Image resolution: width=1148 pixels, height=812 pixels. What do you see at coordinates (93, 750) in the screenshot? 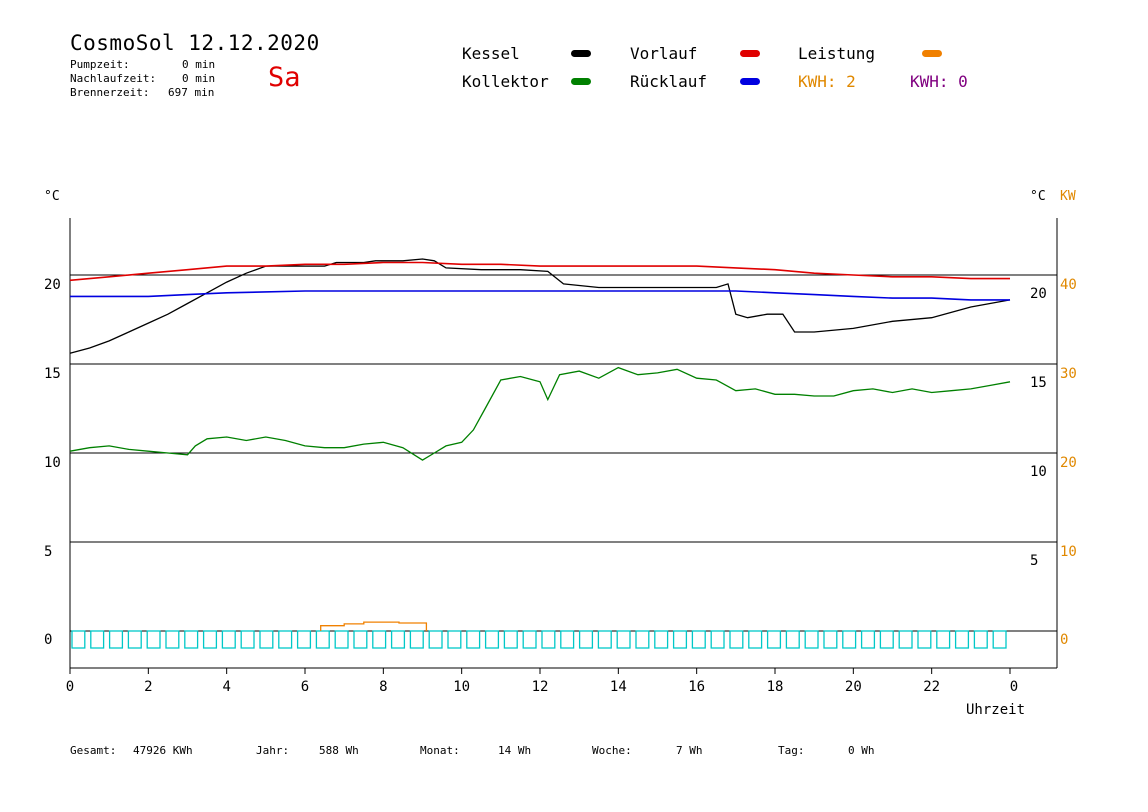
I see `gesamt-label: Gesamt:` at bounding box center [93, 750].